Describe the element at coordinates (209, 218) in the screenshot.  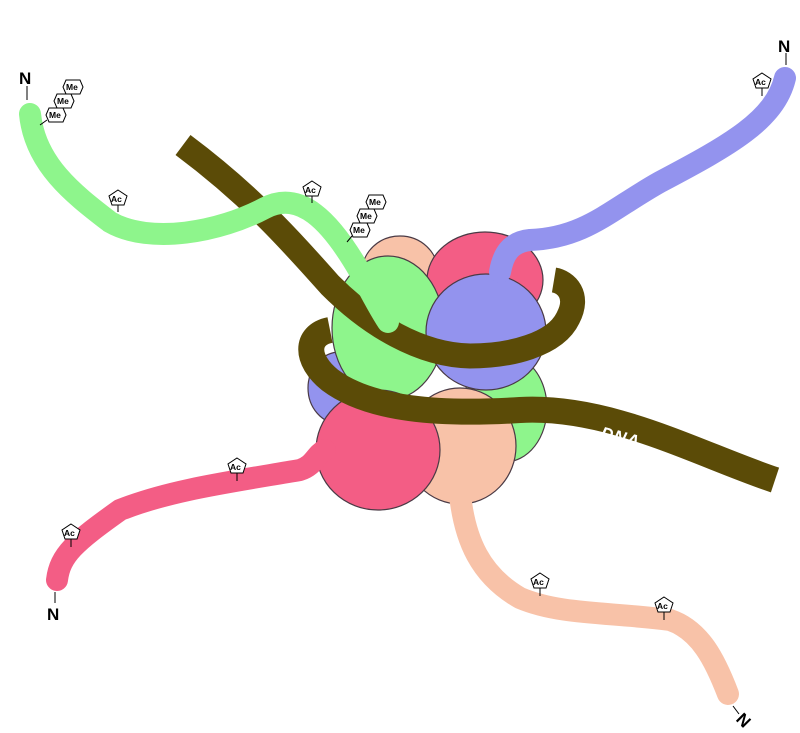
I see `tail-green` at that location.